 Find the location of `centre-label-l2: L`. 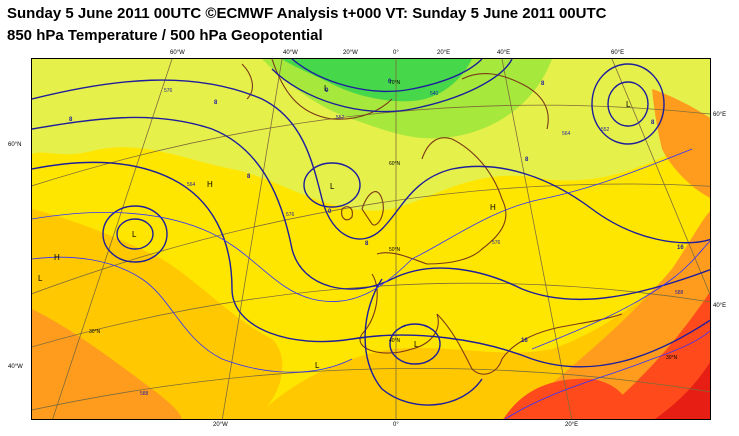

centre-label-l2: L is located at coordinates (332, 186).